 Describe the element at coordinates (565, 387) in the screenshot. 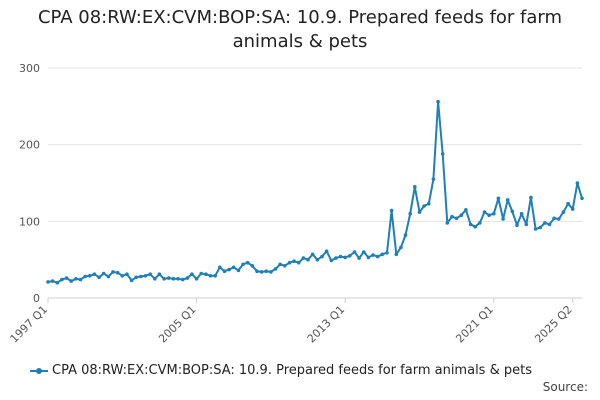

I see `source-label: Source:` at that location.